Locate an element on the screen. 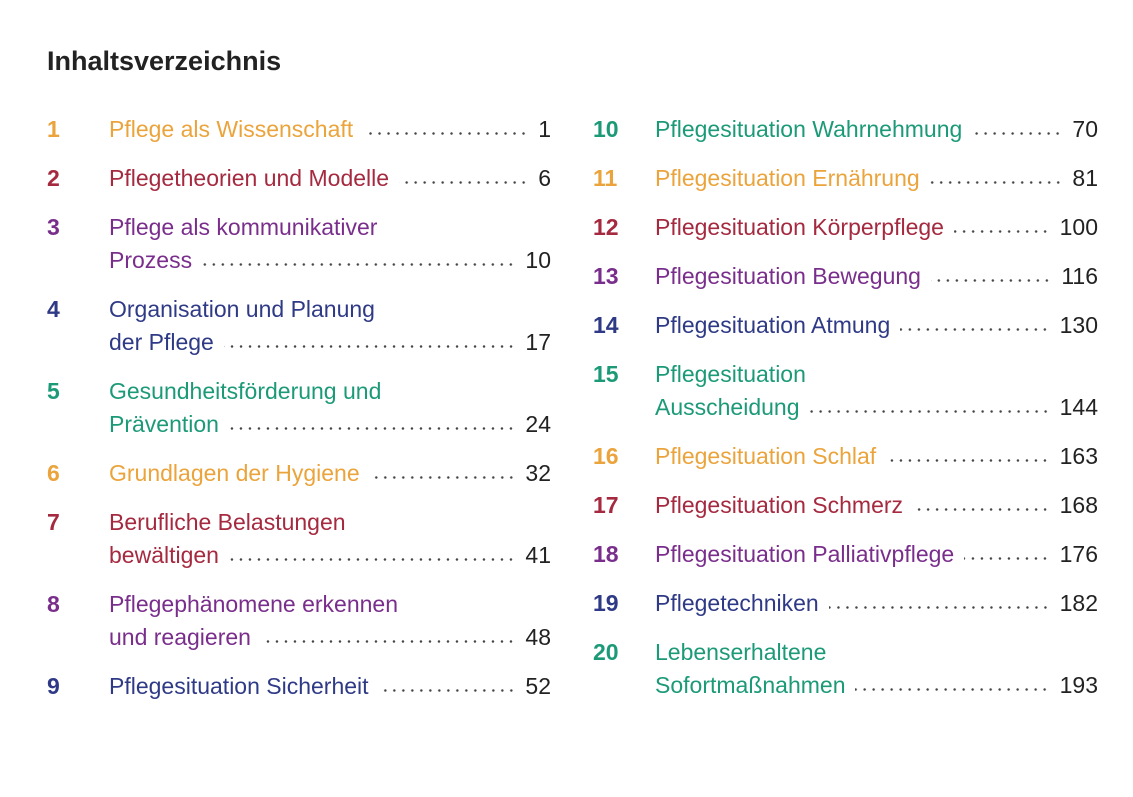  page-number: 6 is located at coordinates (544, 178).